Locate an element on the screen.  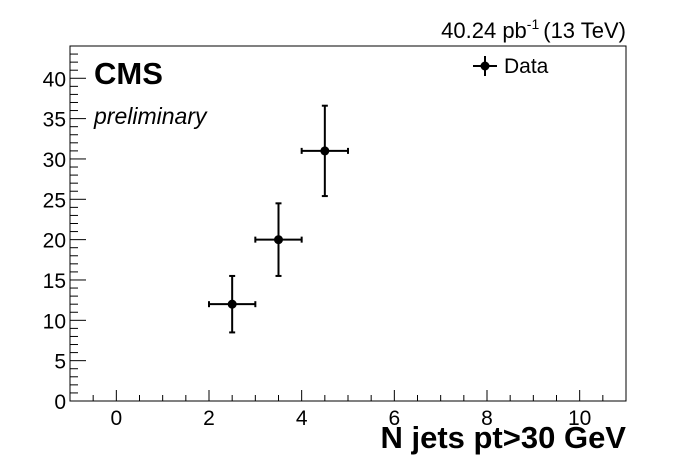
y-tick-label: 30 is located at coordinates (54, 160).